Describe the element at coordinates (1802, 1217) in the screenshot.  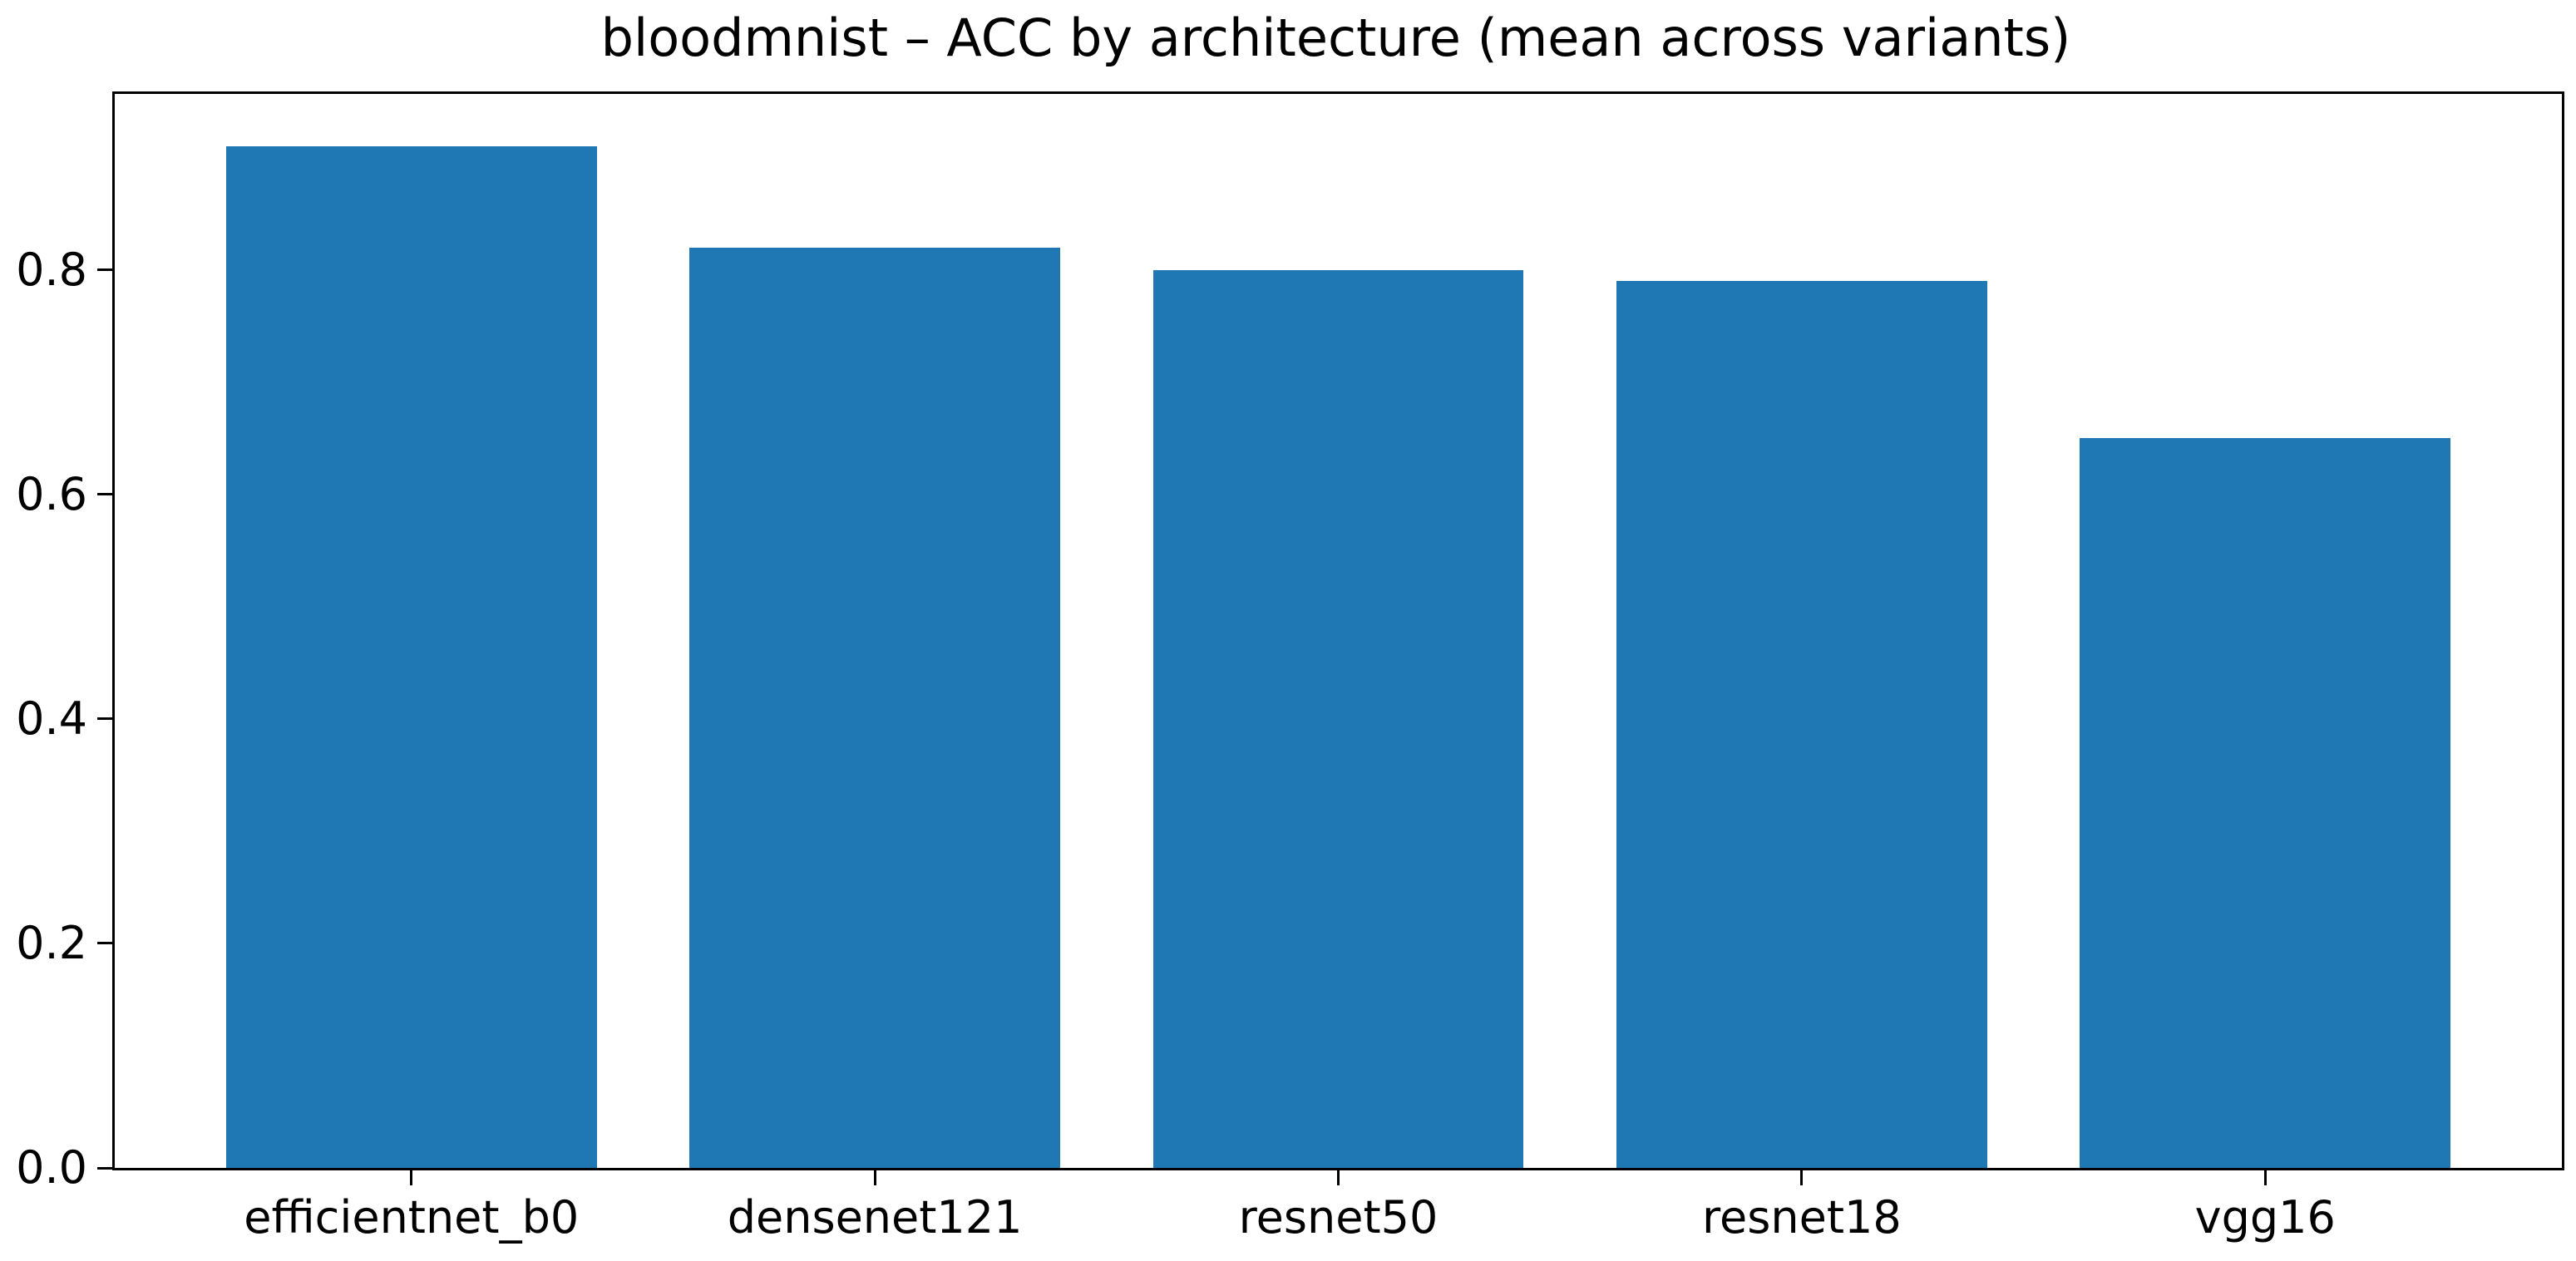
I see `x-tick-label-resnet18: resnet18` at that location.